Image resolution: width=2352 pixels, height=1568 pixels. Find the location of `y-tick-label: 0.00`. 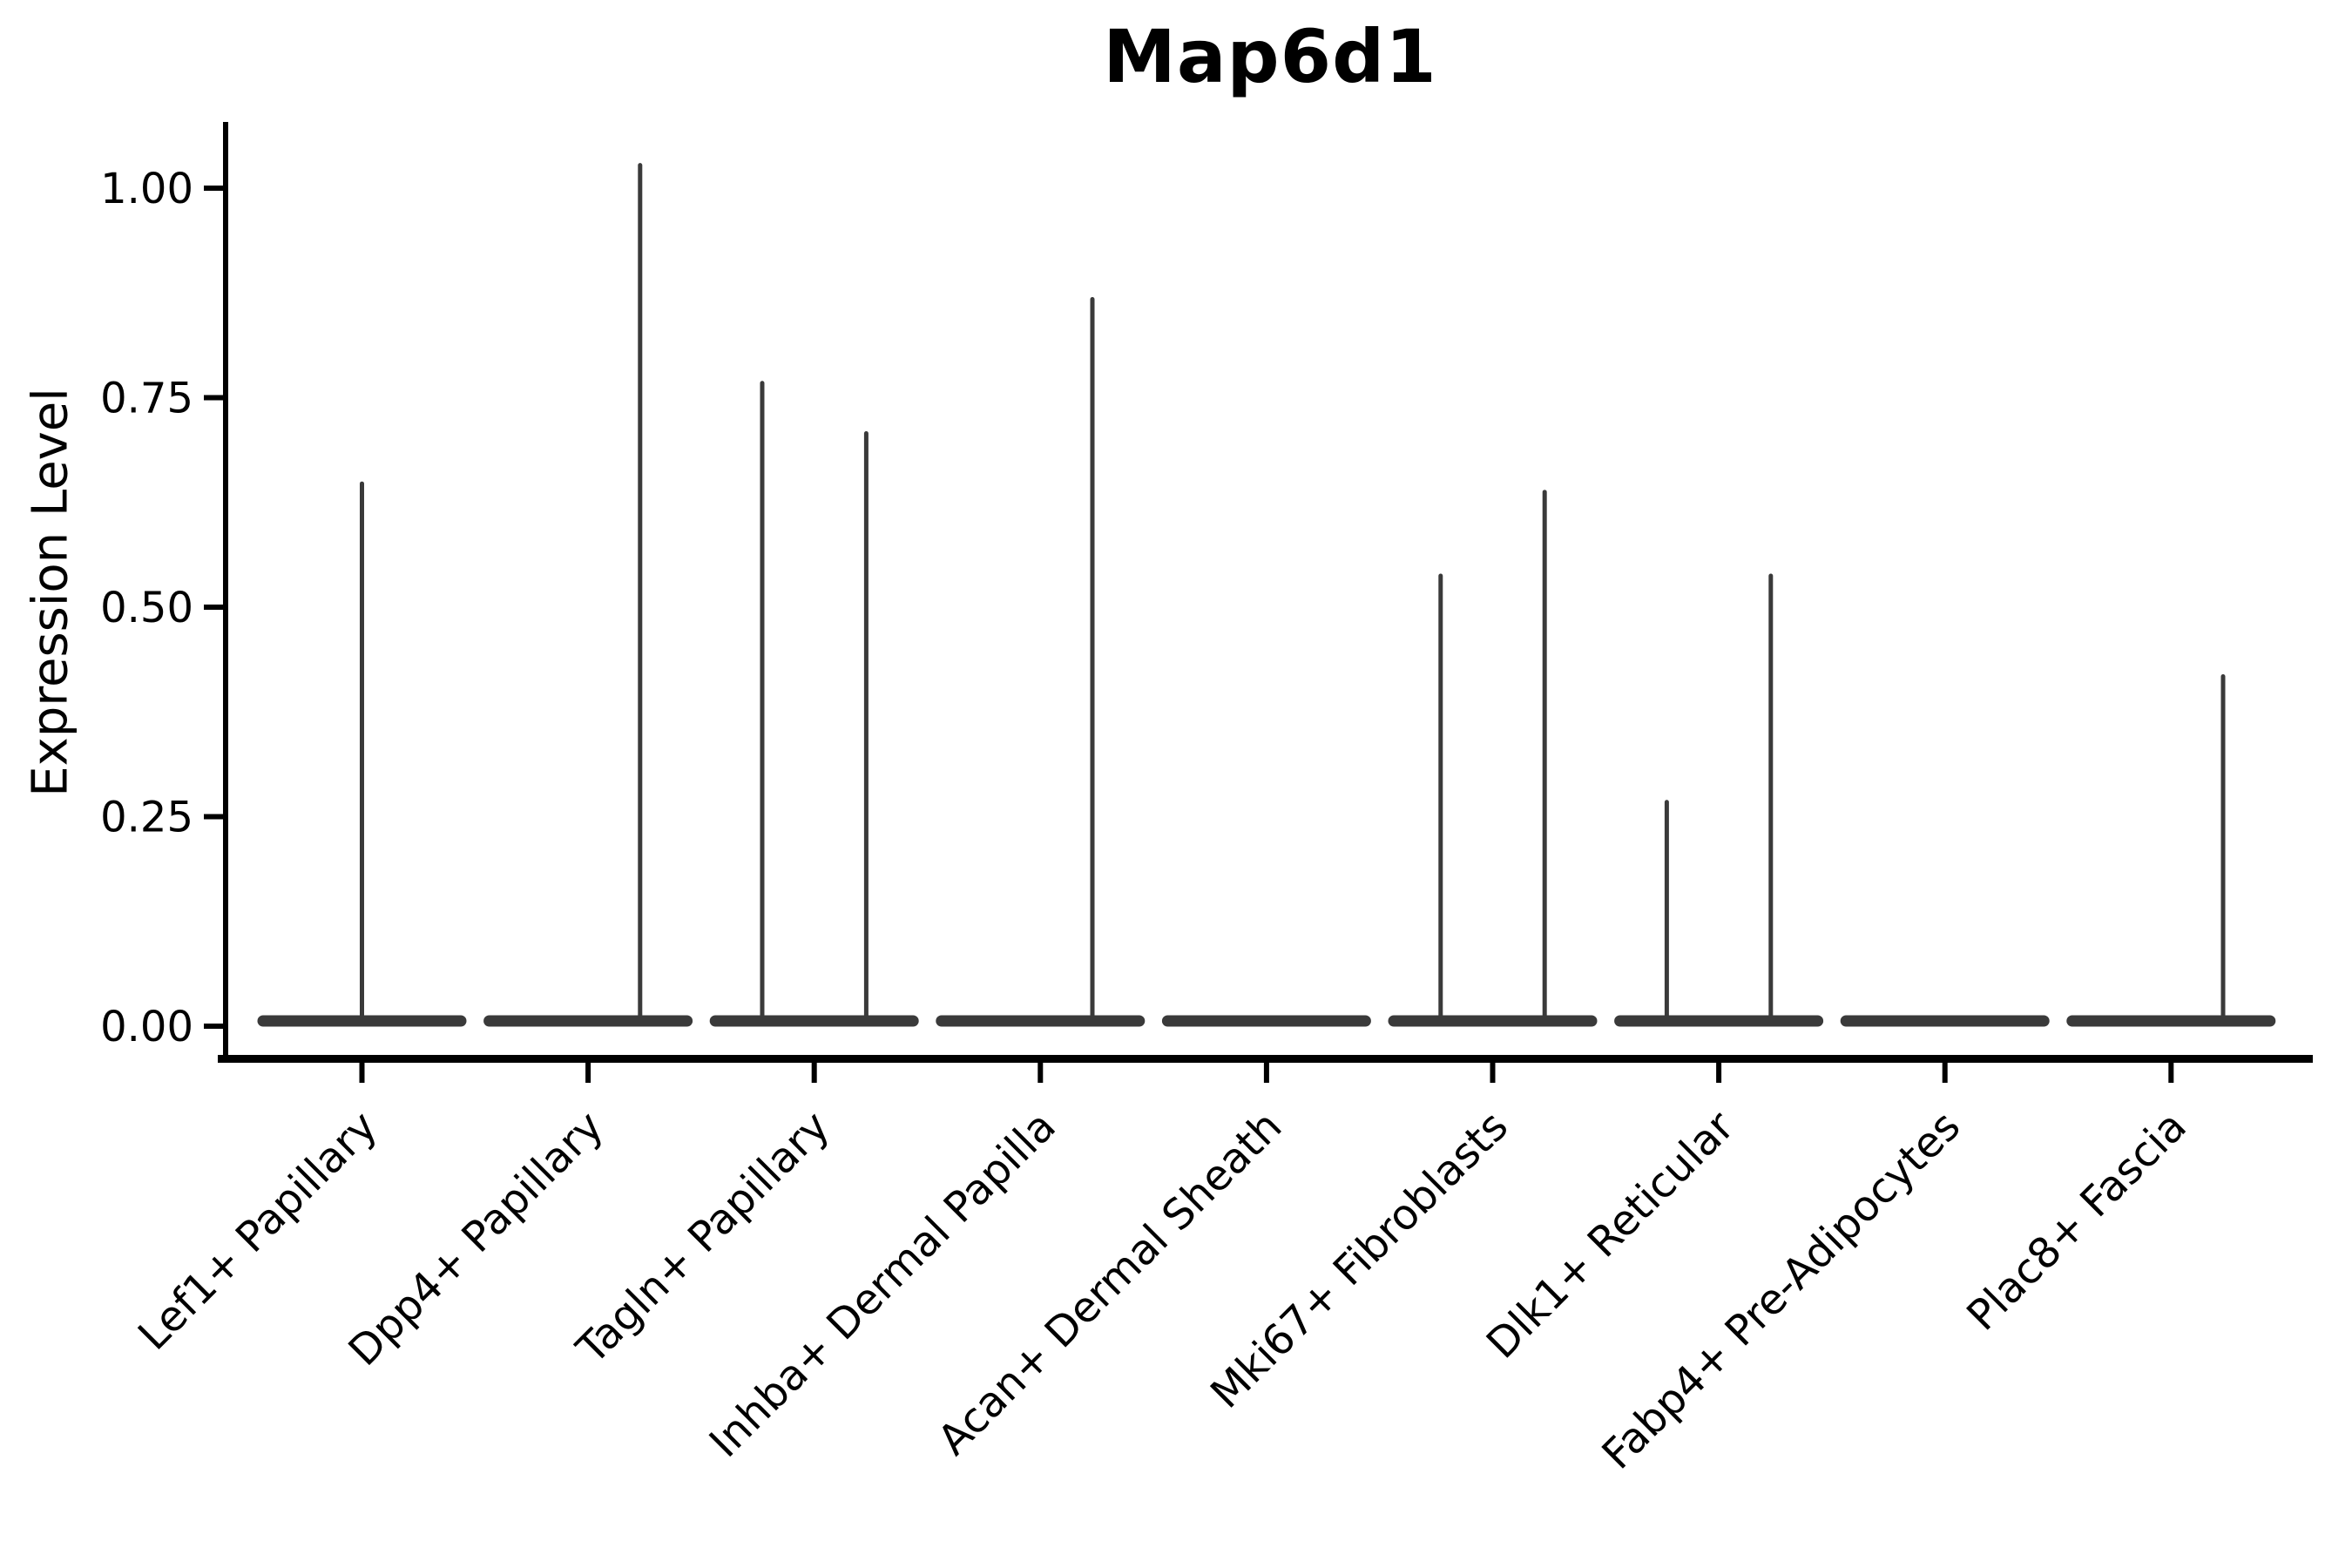

y-tick-label: 0.00 is located at coordinates (146, 1027).